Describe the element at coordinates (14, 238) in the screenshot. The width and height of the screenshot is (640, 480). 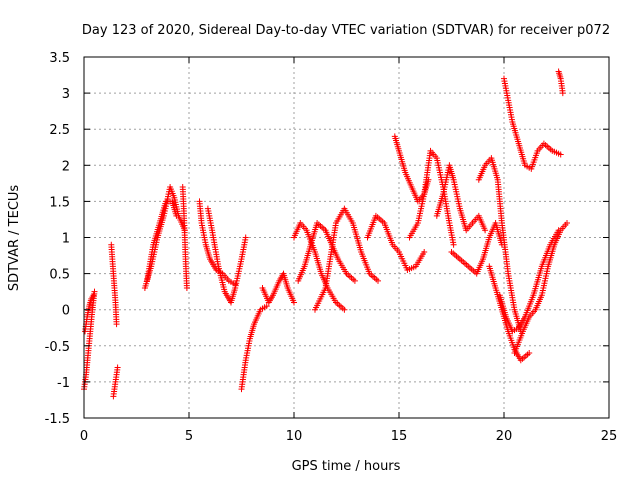
I see `y-axis-label: SDTVAR / TECUs` at that location.